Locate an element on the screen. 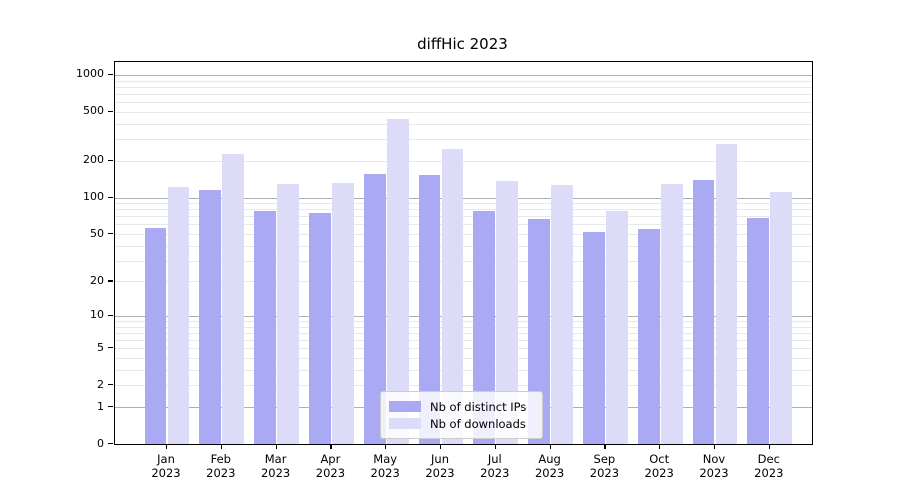 Image resolution: width=900 pixels, height=500 pixels. bar-downloads-sep is located at coordinates (617, 327).